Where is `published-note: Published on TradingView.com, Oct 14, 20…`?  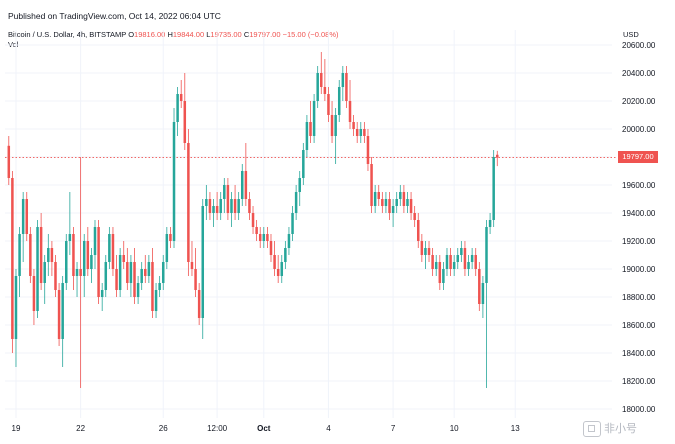
published-note: Published on TradingView.com, Oct 14, 20… is located at coordinates (114, 16).